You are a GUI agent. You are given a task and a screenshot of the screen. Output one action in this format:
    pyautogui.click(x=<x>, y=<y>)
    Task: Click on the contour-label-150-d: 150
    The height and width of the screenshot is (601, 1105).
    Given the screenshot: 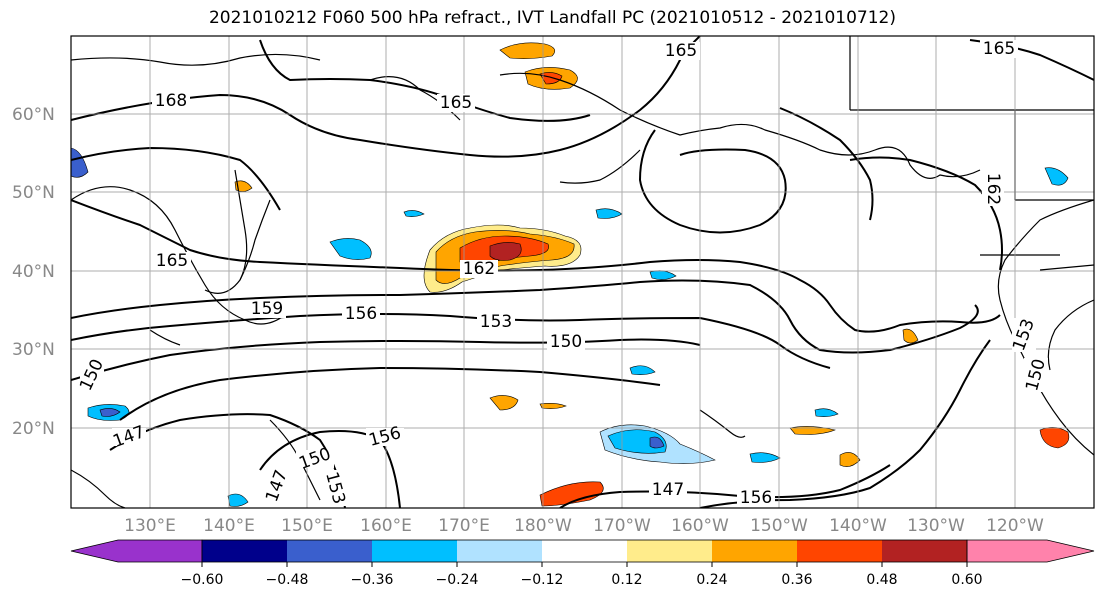 What is the action you would take?
    pyautogui.click(x=1036, y=375)
    